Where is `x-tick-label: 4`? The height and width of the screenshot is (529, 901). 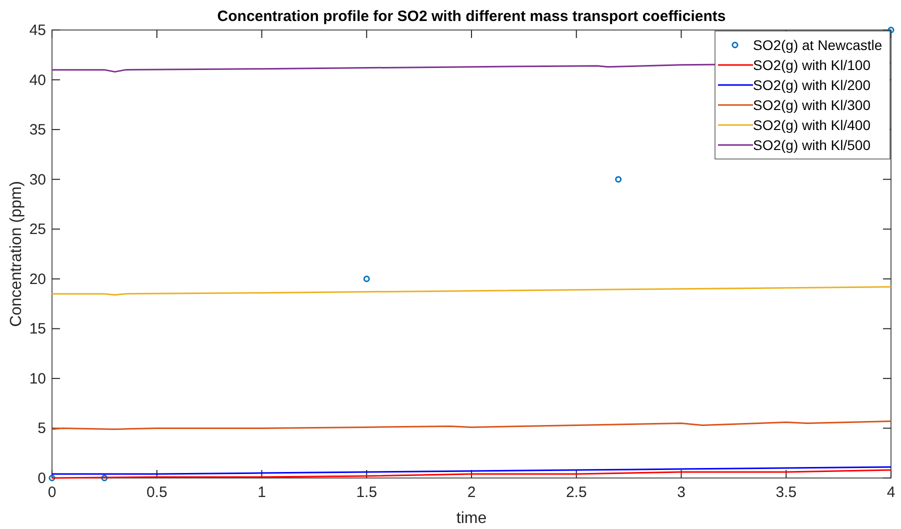
x-tick-label: 4 is located at coordinates (891, 492).